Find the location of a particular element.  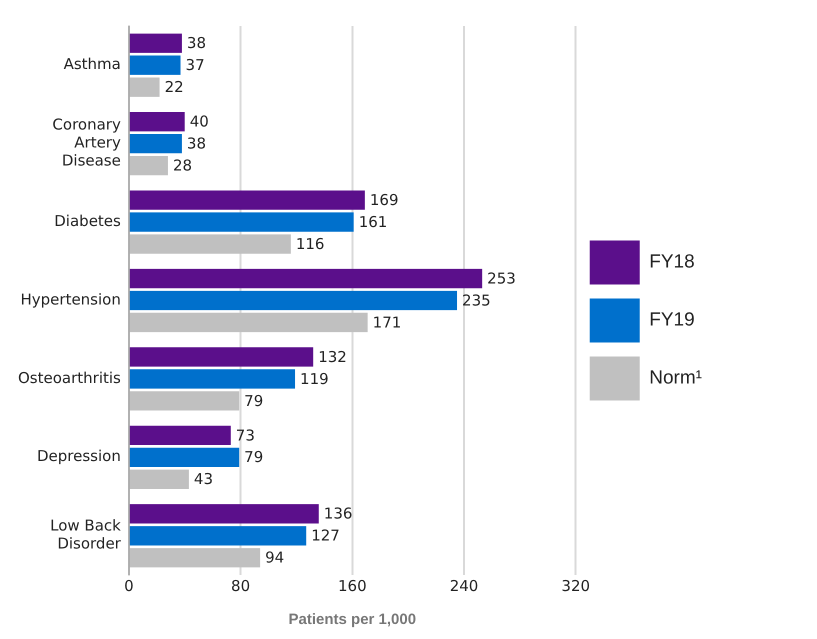

data-label: 94 is located at coordinates (274, 557).